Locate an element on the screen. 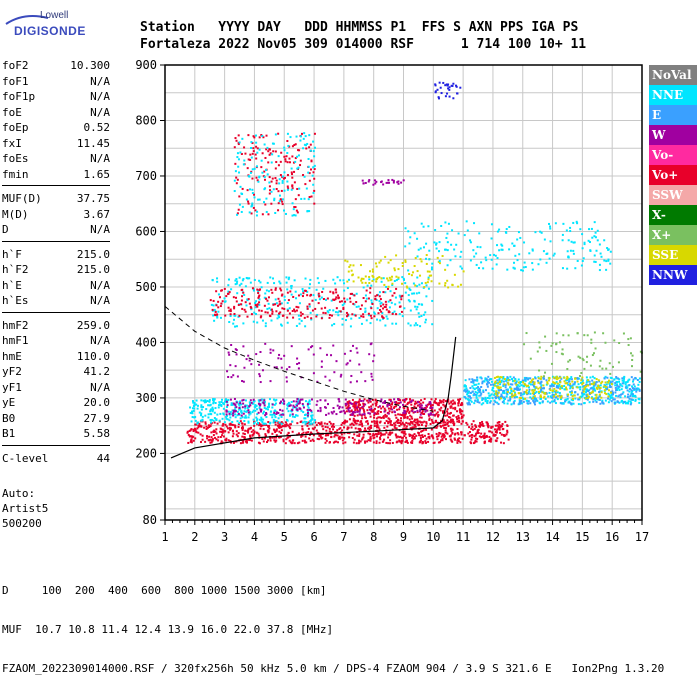  y-tick-label: 600 is located at coordinates (146, 231).